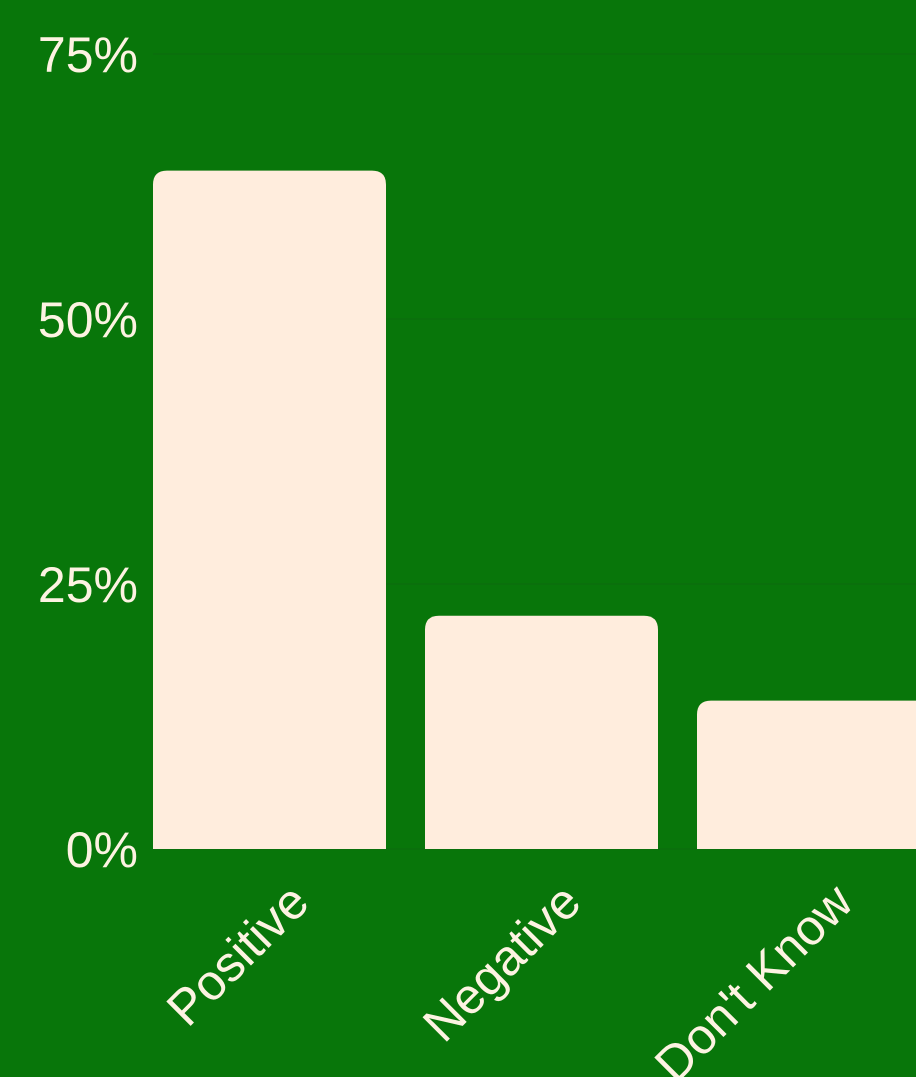 The height and width of the screenshot is (1077, 916). Describe the element at coordinates (88, 452) in the screenshot. I see `y-axis-tick-labels: 0% 25% 50% 75%` at that location.